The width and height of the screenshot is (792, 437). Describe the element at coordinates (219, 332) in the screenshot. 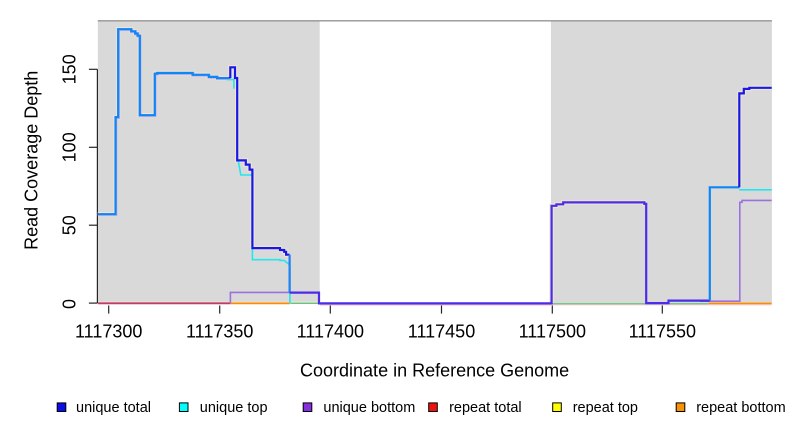

I see `svg-text: 1117350` at that location.